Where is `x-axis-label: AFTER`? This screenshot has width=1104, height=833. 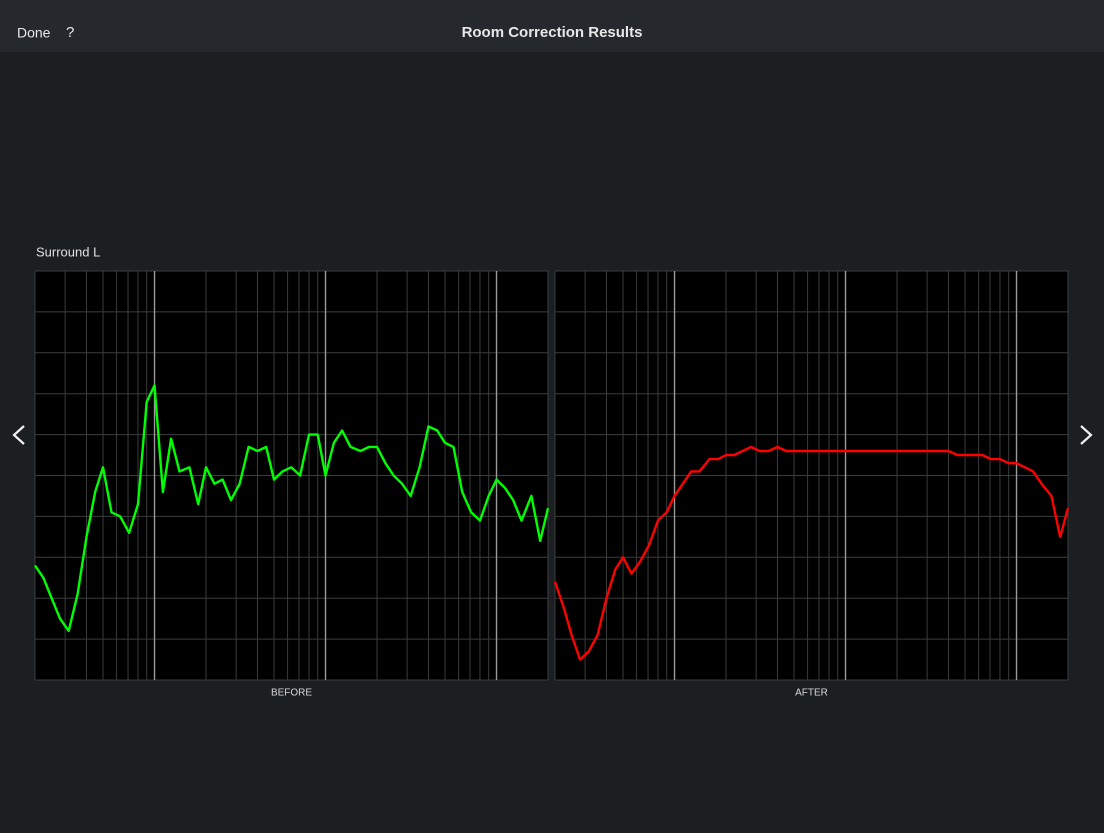 x-axis-label: AFTER is located at coordinates (811, 693).